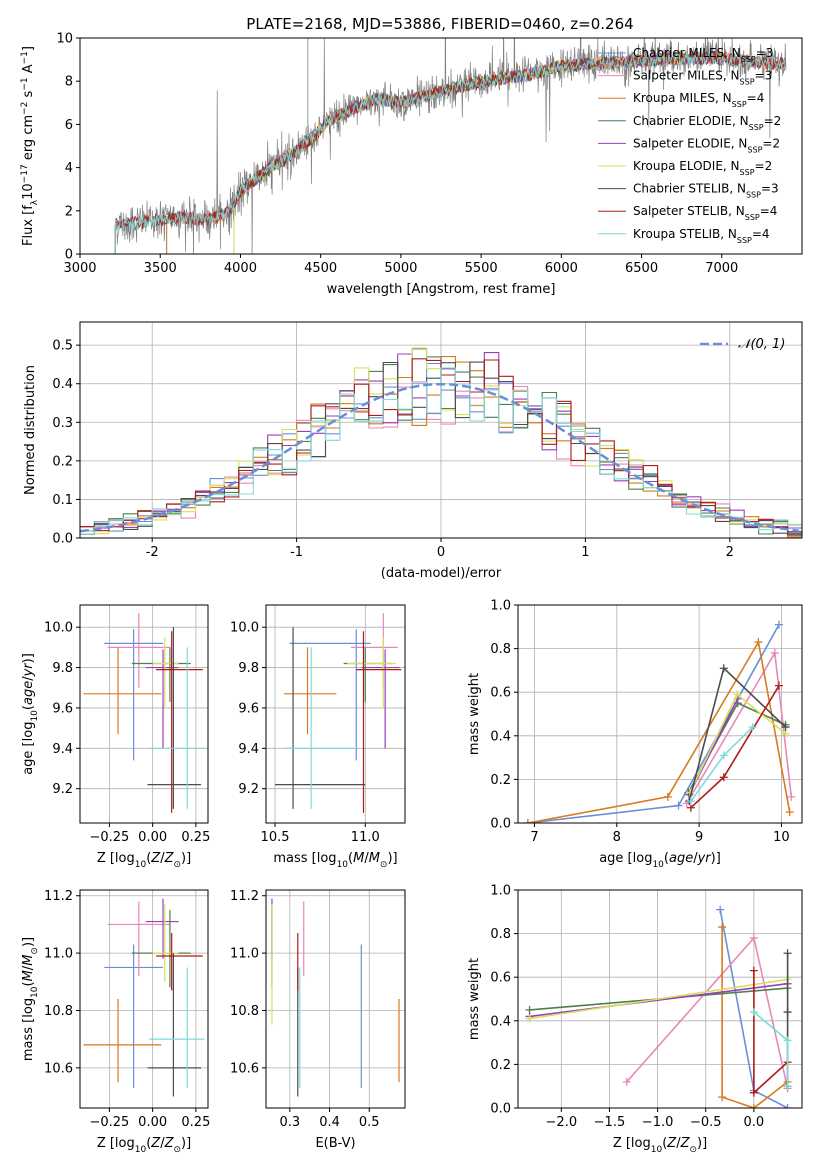 This screenshot has width=819, height=1170. What do you see at coordinates (702, 168) in the screenshot?
I see `legend-label: Kroupa ELODIE, NSSP=2` at bounding box center [702, 168].